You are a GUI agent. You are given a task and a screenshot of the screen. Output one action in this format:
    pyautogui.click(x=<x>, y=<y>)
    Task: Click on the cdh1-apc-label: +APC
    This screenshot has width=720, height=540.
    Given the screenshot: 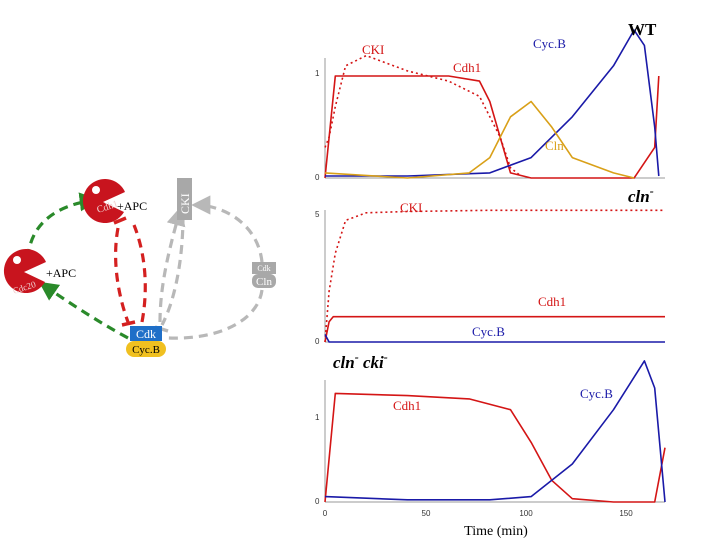 What is the action you would take?
    pyautogui.click(x=132, y=206)
    